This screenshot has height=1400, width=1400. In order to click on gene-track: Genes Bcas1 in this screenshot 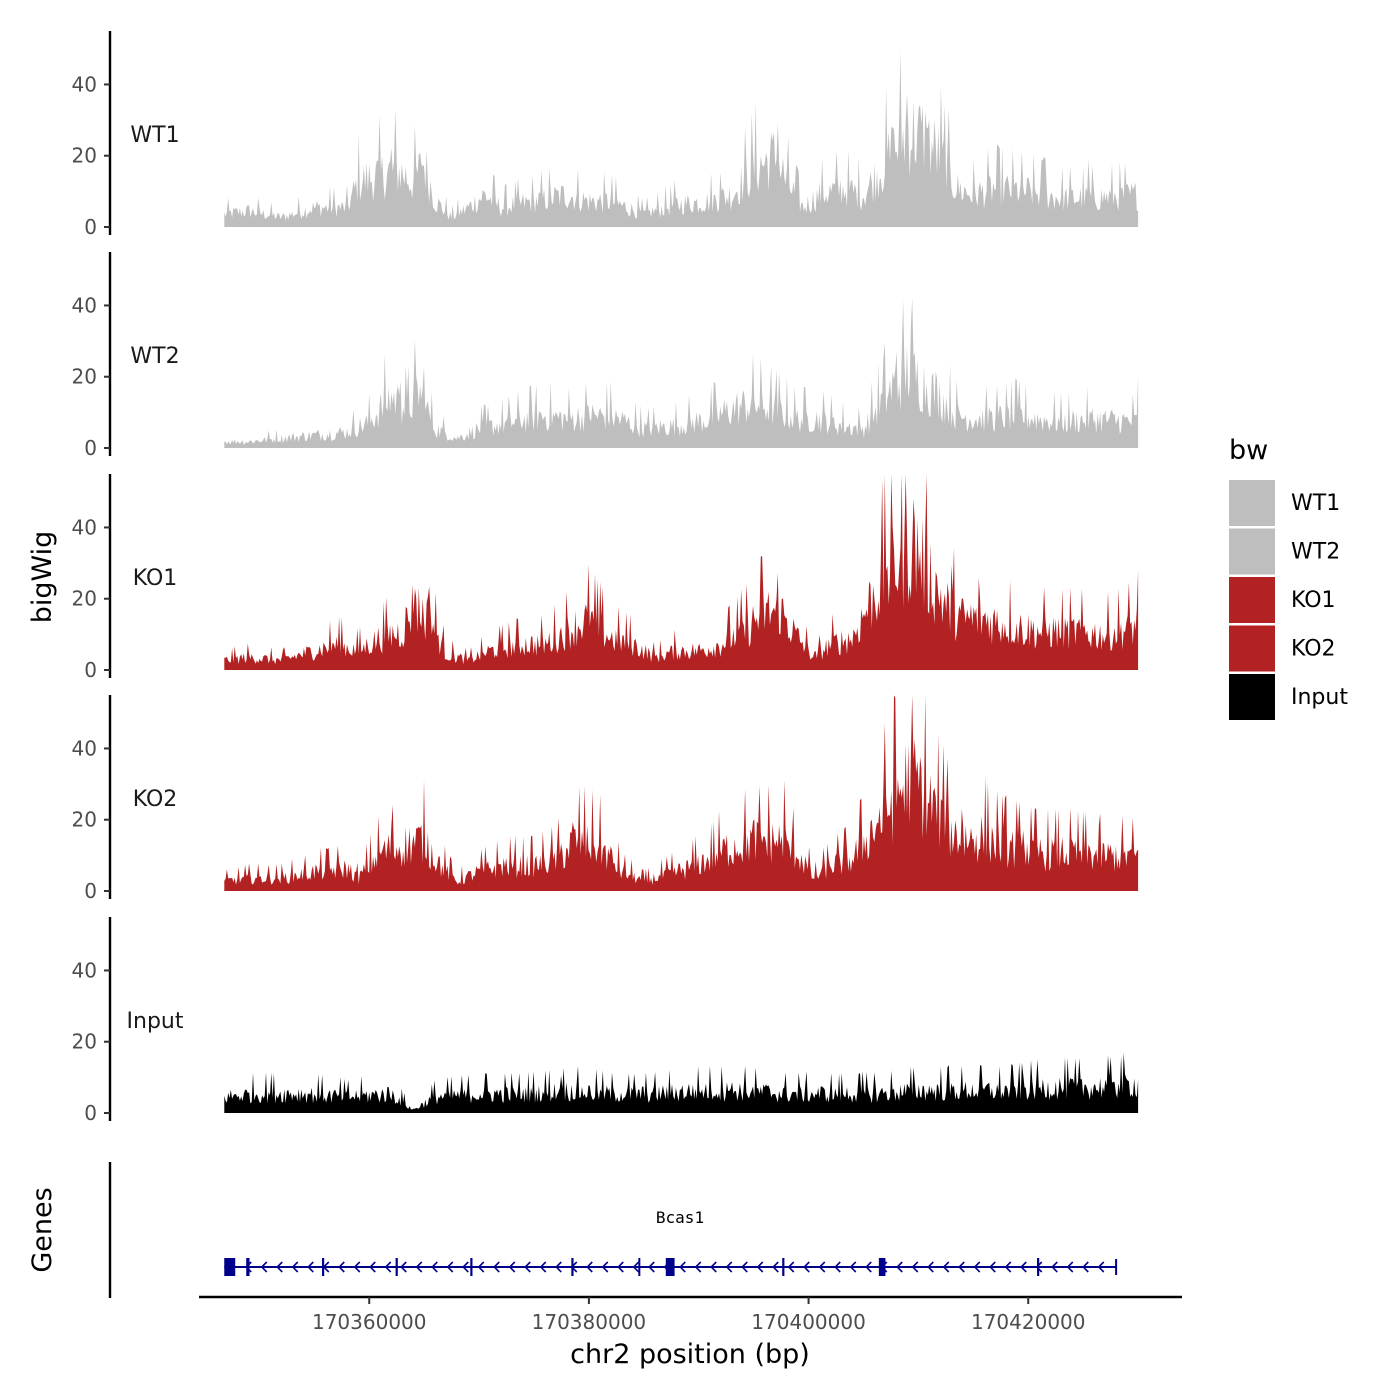, I will do `click(572, 1230)`.